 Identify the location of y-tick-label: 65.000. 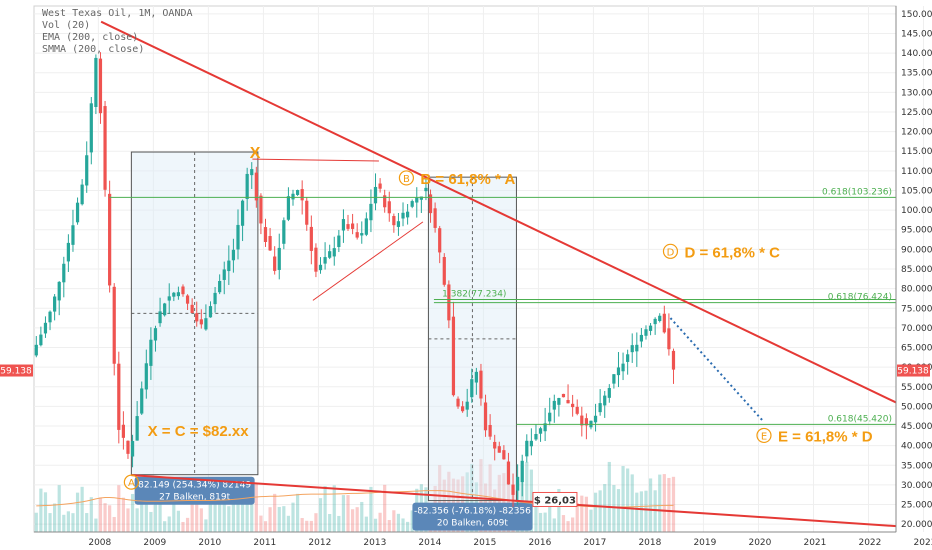
(916, 349).